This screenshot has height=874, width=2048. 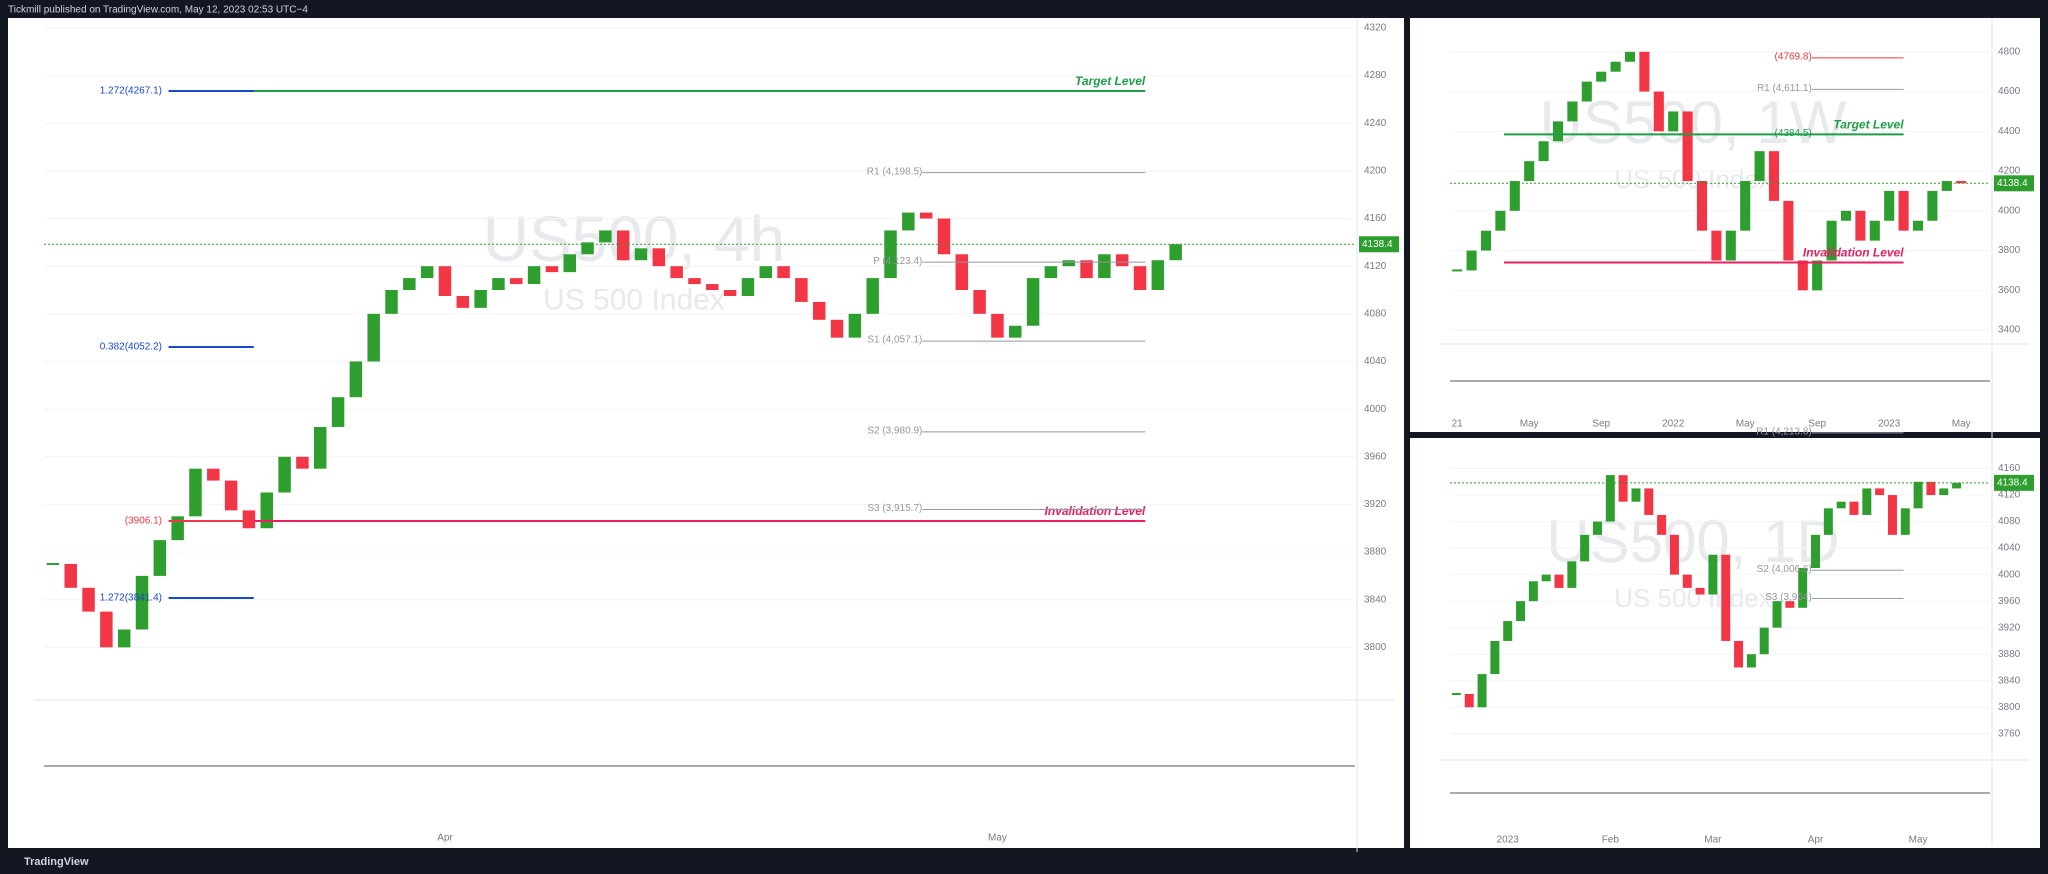 I want to click on watermark-title: US500, 4h, so click(x=634, y=239).